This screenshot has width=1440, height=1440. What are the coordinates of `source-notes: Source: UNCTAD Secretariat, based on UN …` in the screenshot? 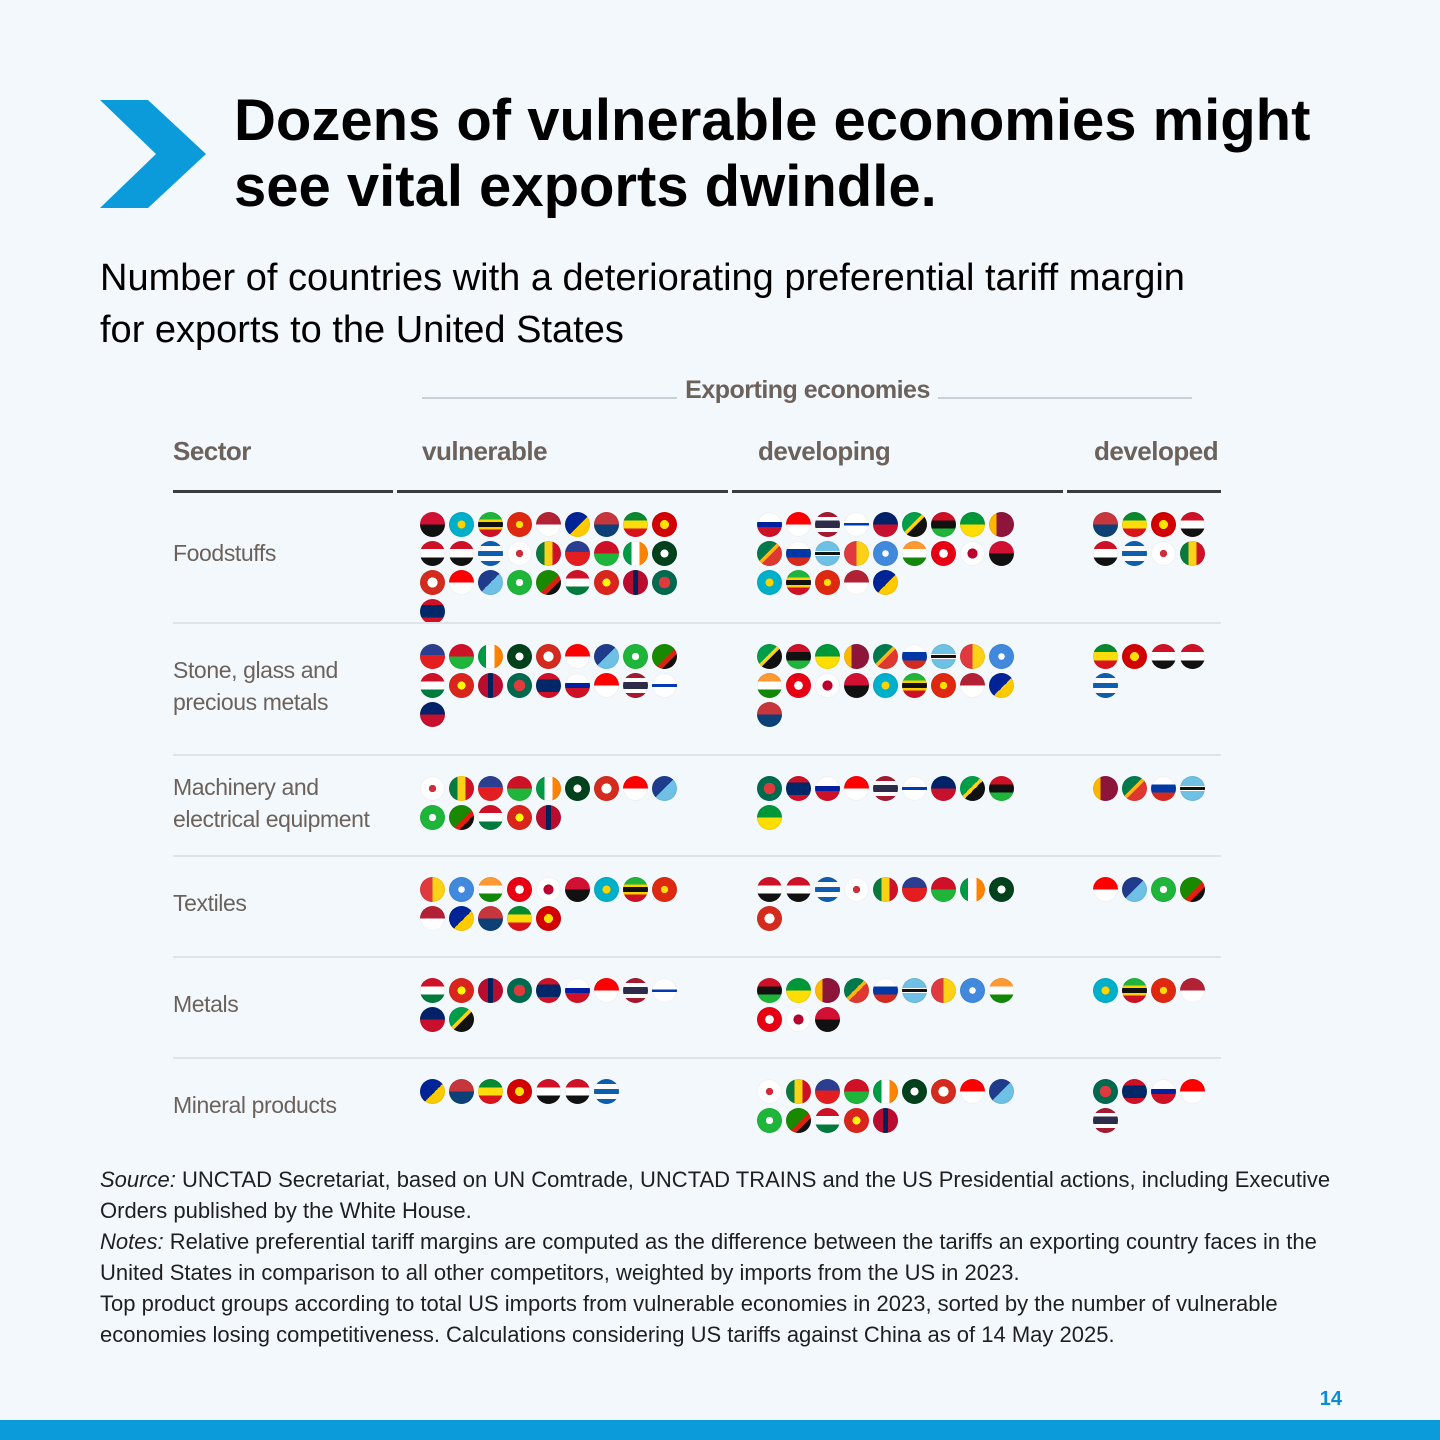 It's located at (720, 1257).